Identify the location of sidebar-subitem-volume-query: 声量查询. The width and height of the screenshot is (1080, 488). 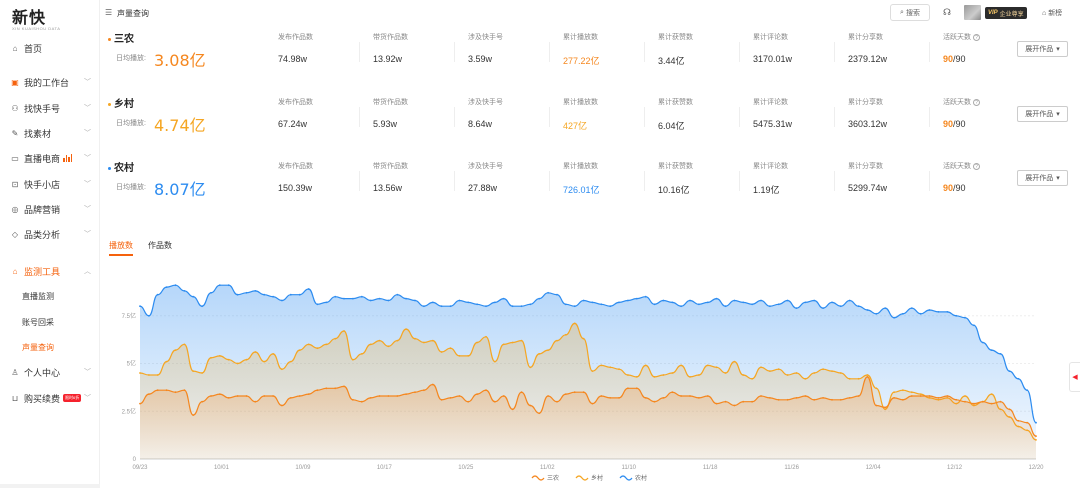
(50, 347).